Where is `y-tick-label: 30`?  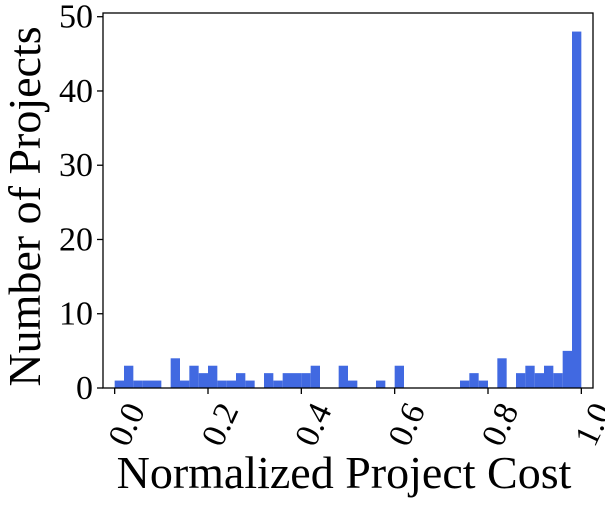
y-tick-label: 30 is located at coordinates (76, 165).